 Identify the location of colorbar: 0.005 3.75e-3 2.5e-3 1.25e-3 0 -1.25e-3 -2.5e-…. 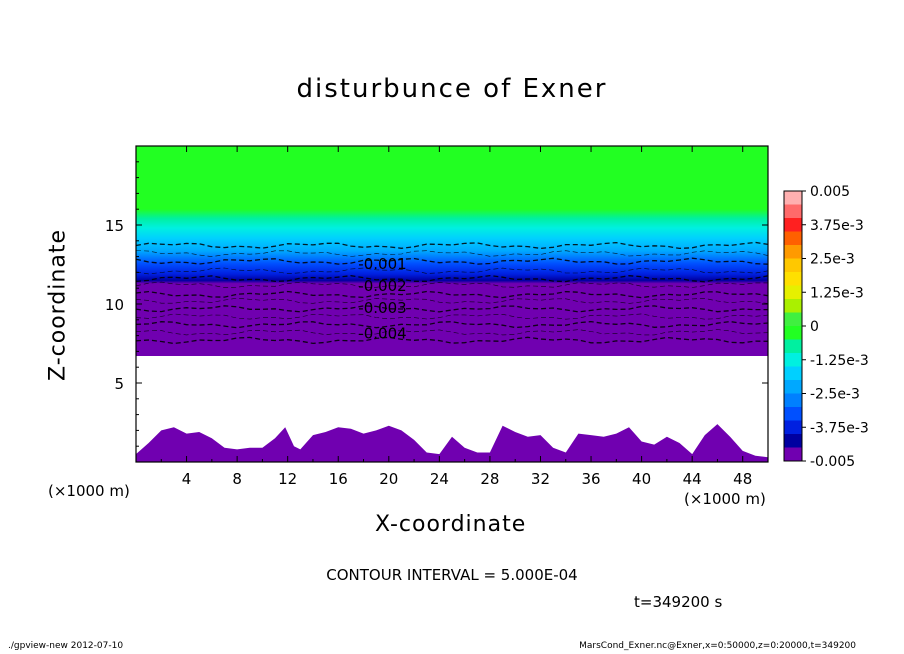
(826, 327).